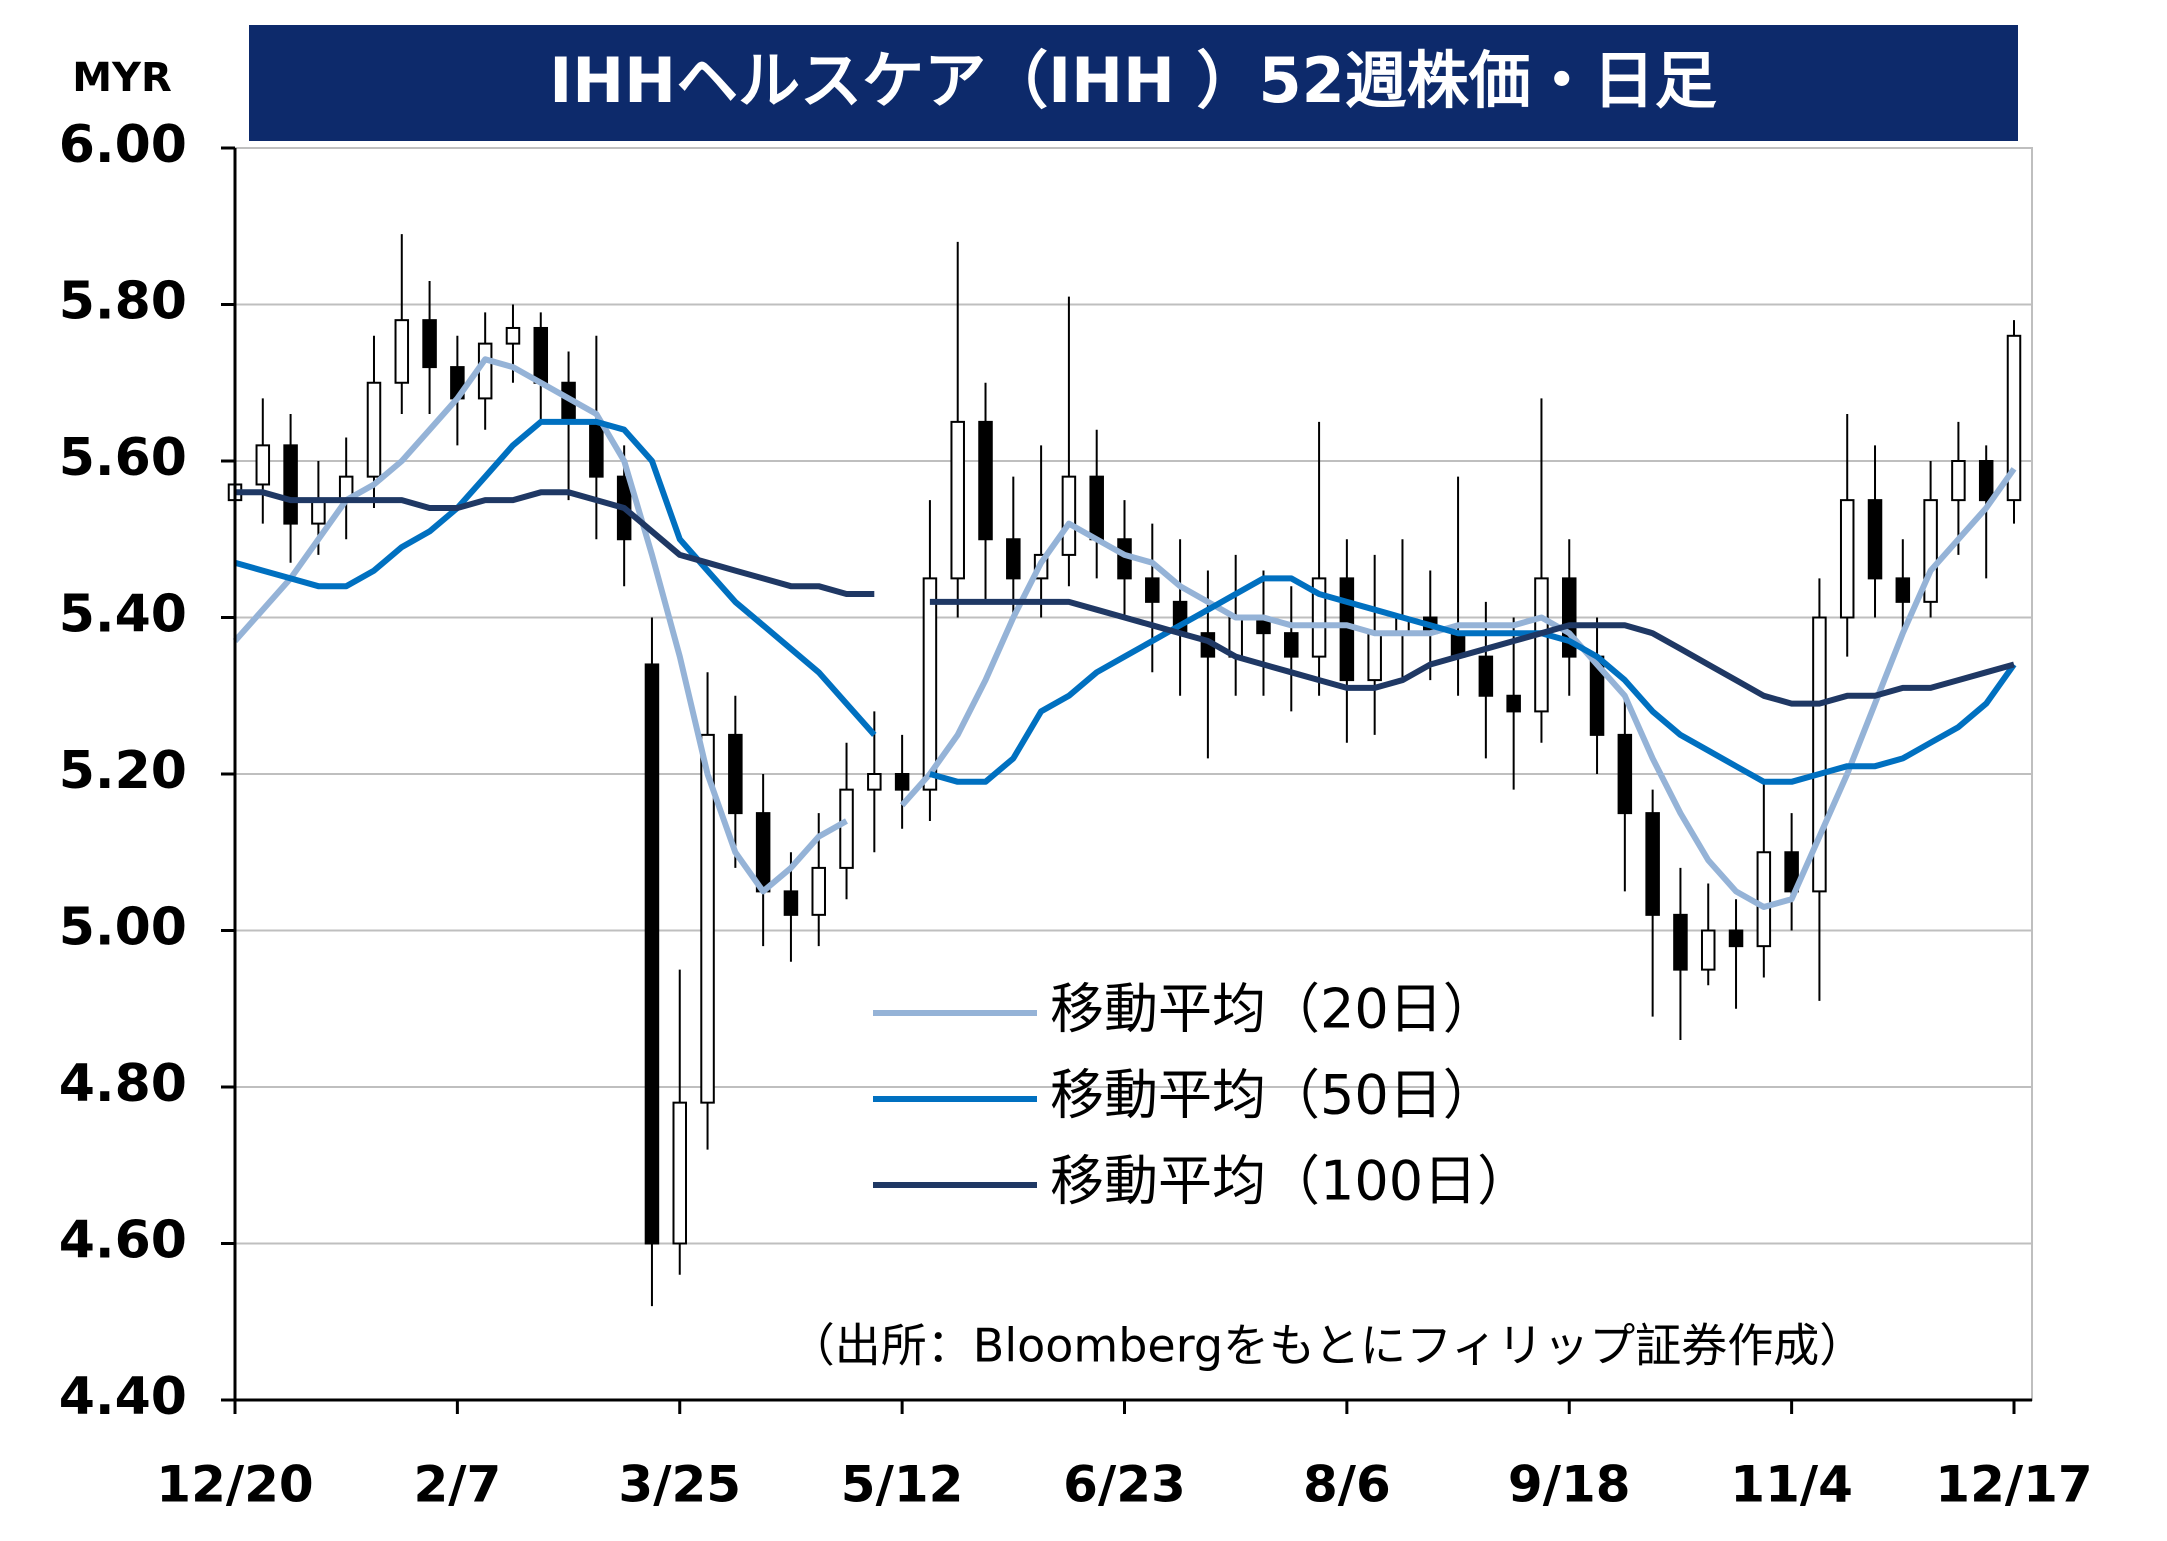  I want to click on chart-title: IHHヘルスケア（IHH ）52週株価・日足, so click(1133, 80).